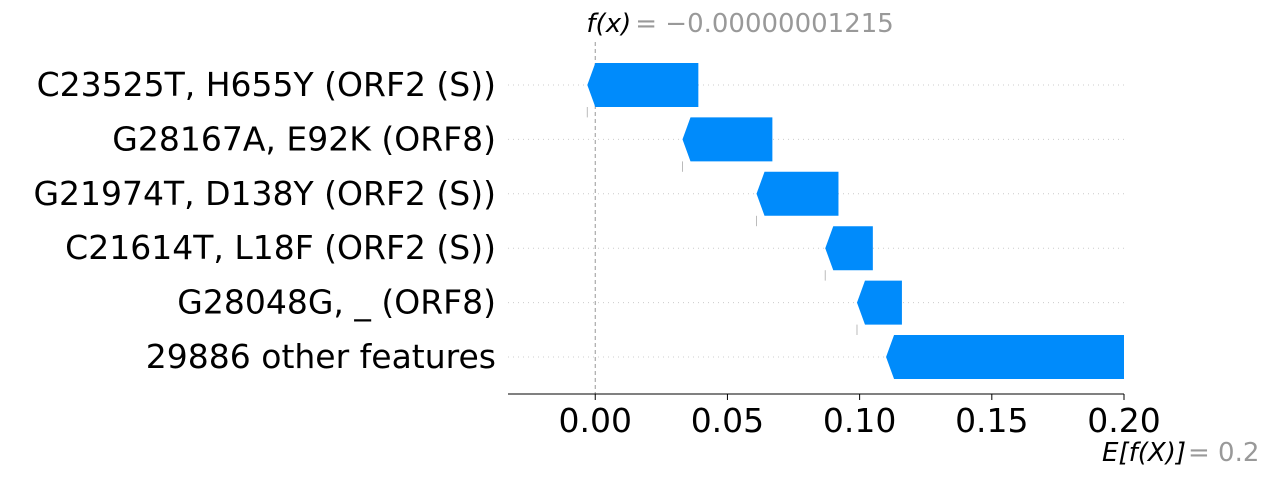  Describe the element at coordinates (264, 193) in the screenshot. I see `feature-label: G21974T, D138Y (ORF2 (S))` at that location.